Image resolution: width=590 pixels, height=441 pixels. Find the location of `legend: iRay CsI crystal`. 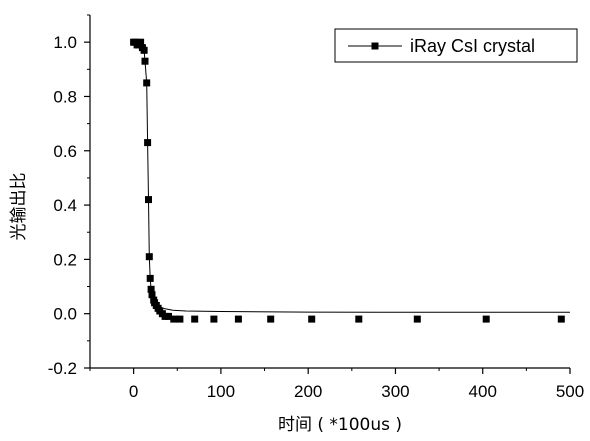

legend: iRay CsI crystal is located at coordinates (456, 45).